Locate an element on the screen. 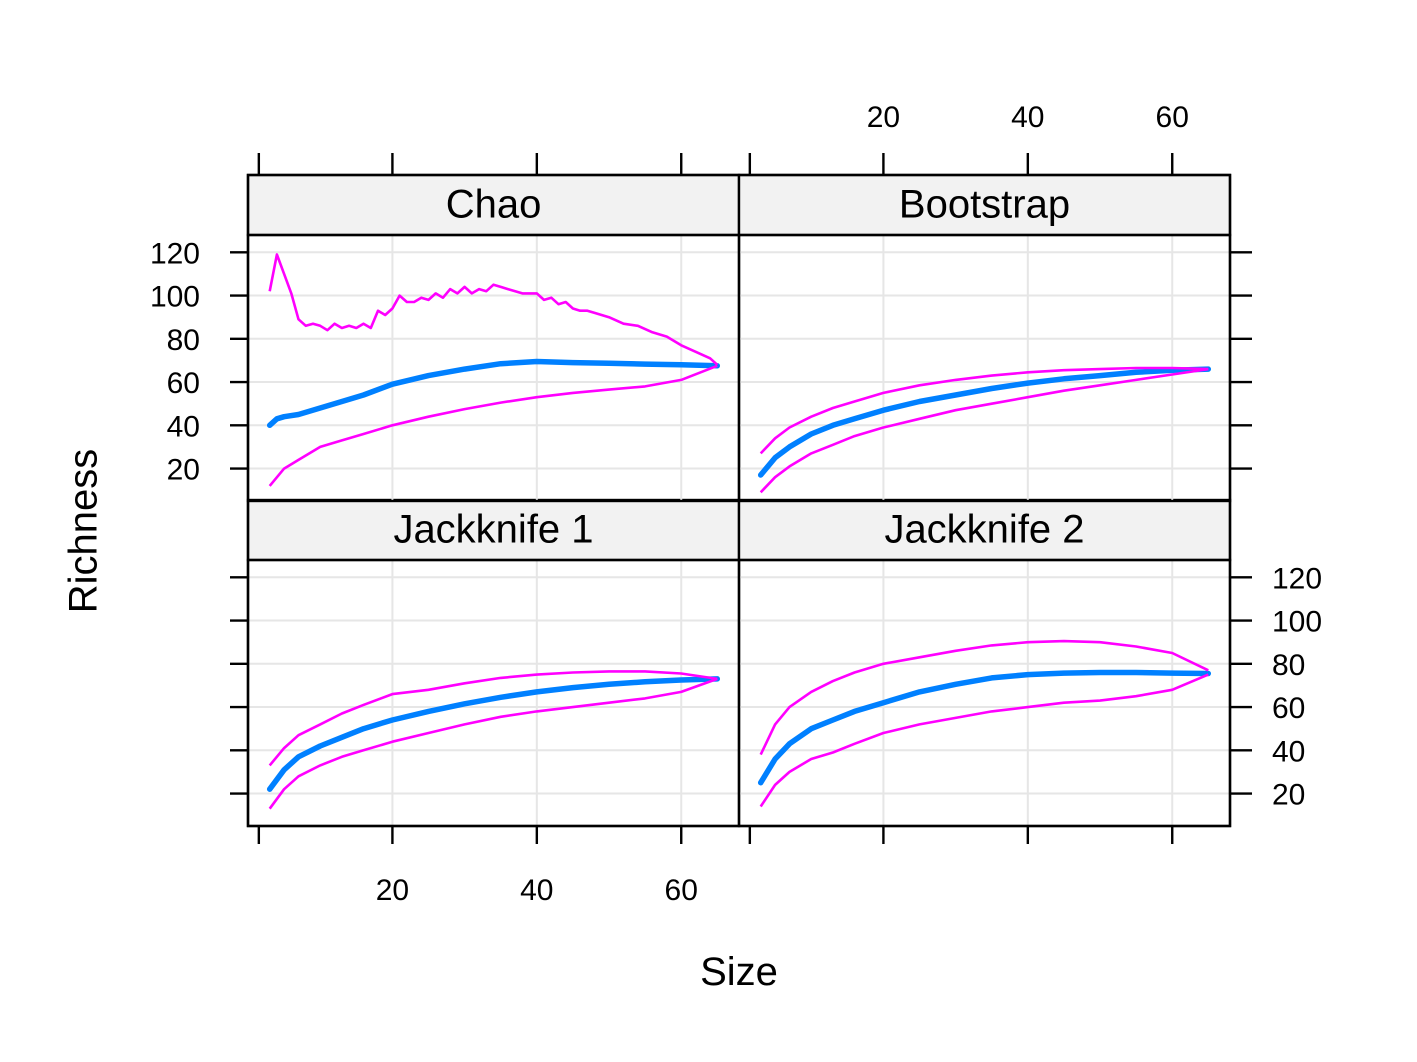 This screenshot has width=1417, height=1062. x-tick-label-top: 20 is located at coordinates (883, 117).